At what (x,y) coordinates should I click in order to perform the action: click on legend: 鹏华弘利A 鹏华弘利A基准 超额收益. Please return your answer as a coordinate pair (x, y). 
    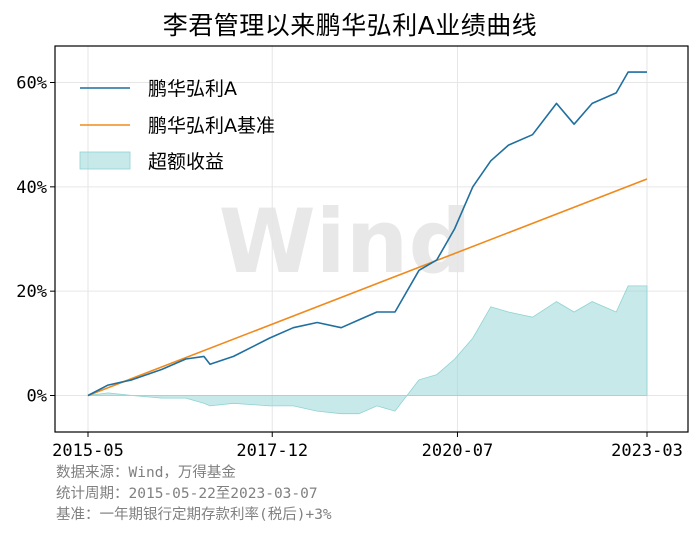
    Looking at the image, I should click on (177, 125).